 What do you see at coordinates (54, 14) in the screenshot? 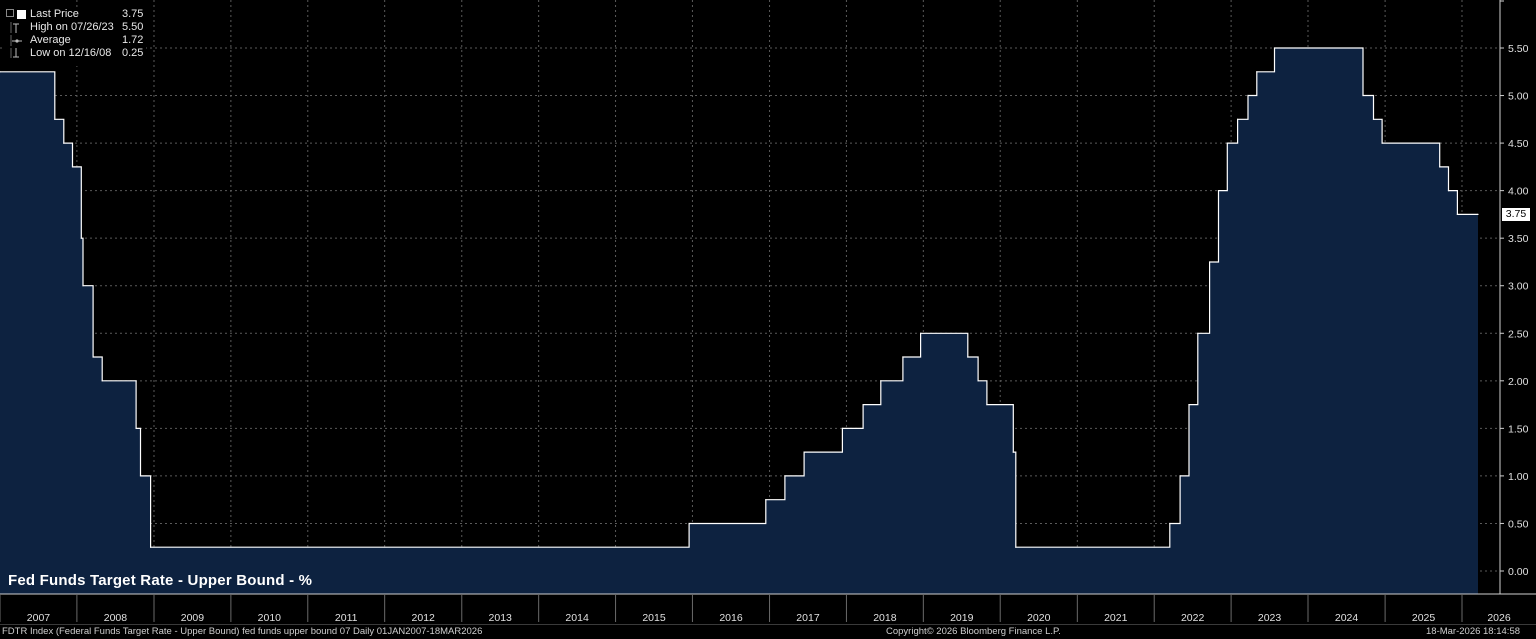
I see `legend-label: Last Price` at bounding box center [54, 14].